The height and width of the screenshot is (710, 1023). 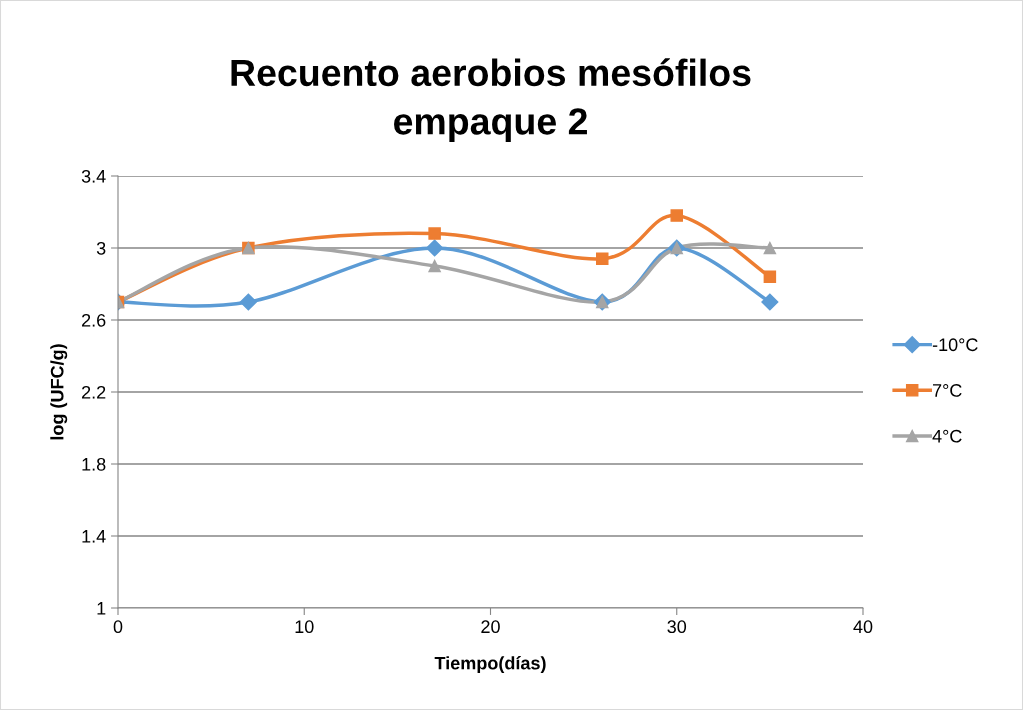 What do you see at coordinates (101, 608) in the screenshot?
I see `y-tick-label: 1` at bounding box center [101, 608].